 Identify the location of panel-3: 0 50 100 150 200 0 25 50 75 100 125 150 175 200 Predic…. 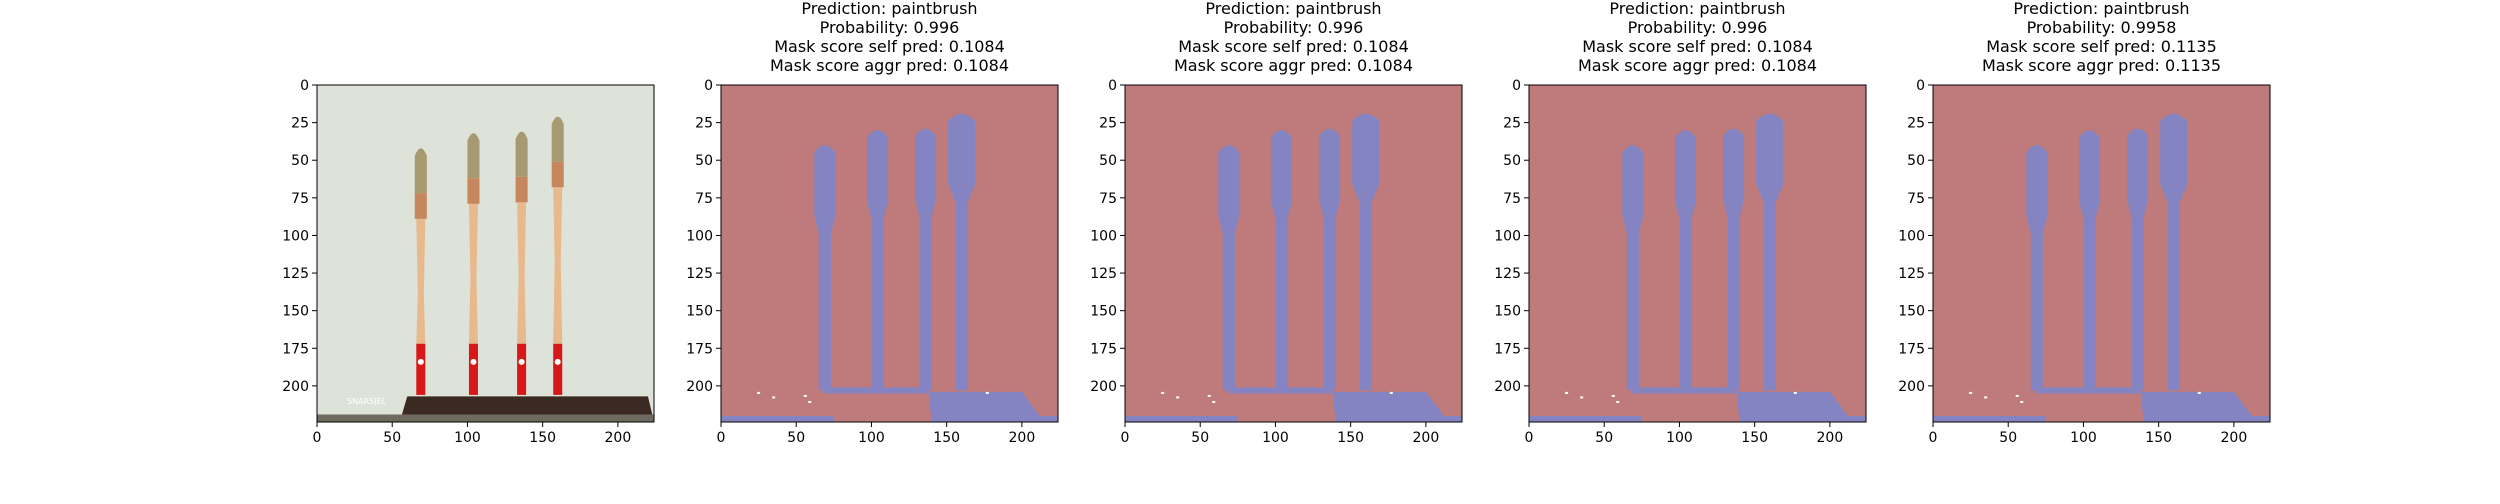
(1276, 223).